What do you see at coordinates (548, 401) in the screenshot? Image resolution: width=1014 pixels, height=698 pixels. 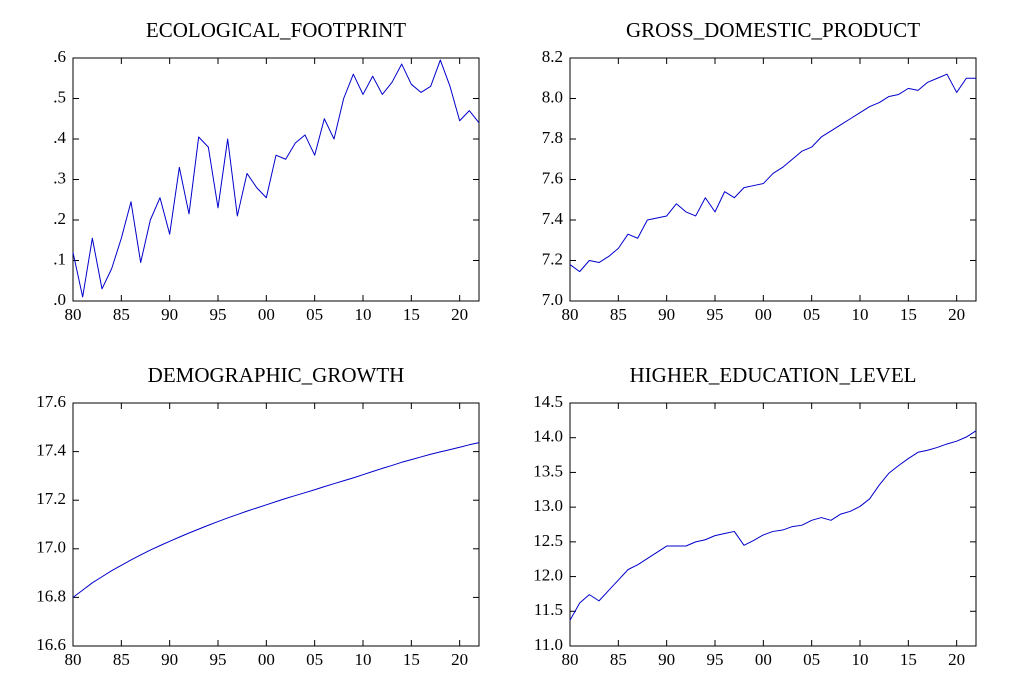 I see `y-tick-label: 14.5` at bounding box center [548, 401].